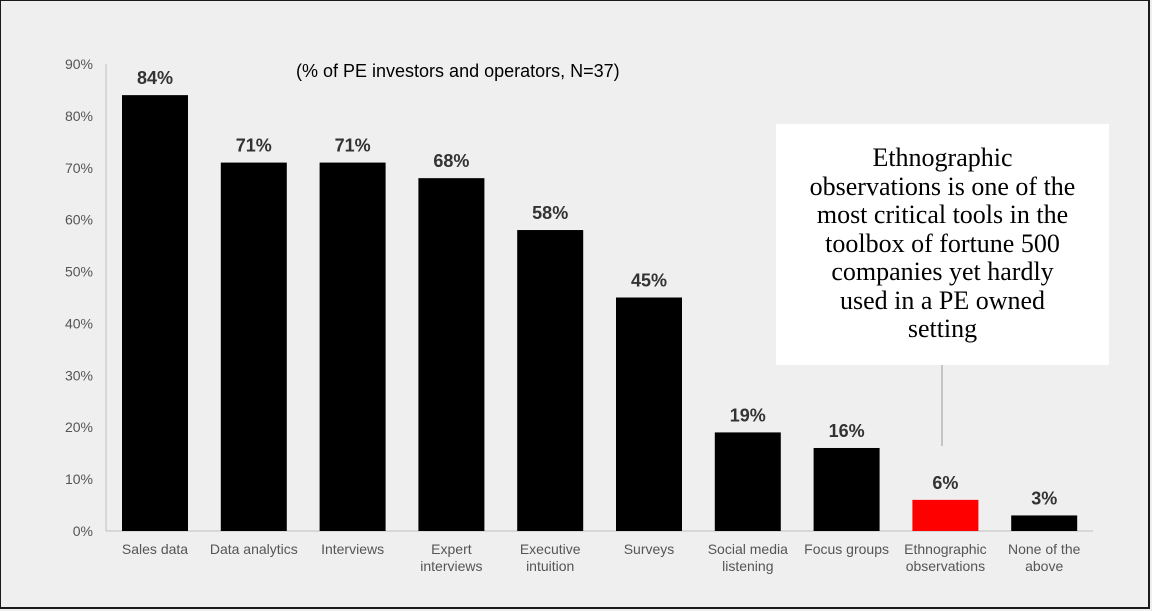 Image resolution: width=1152 pixels, height=611 pixels. Describe the element at coordinates (550, 213) in the screenshot. I see `data-label: 58%` at that location.